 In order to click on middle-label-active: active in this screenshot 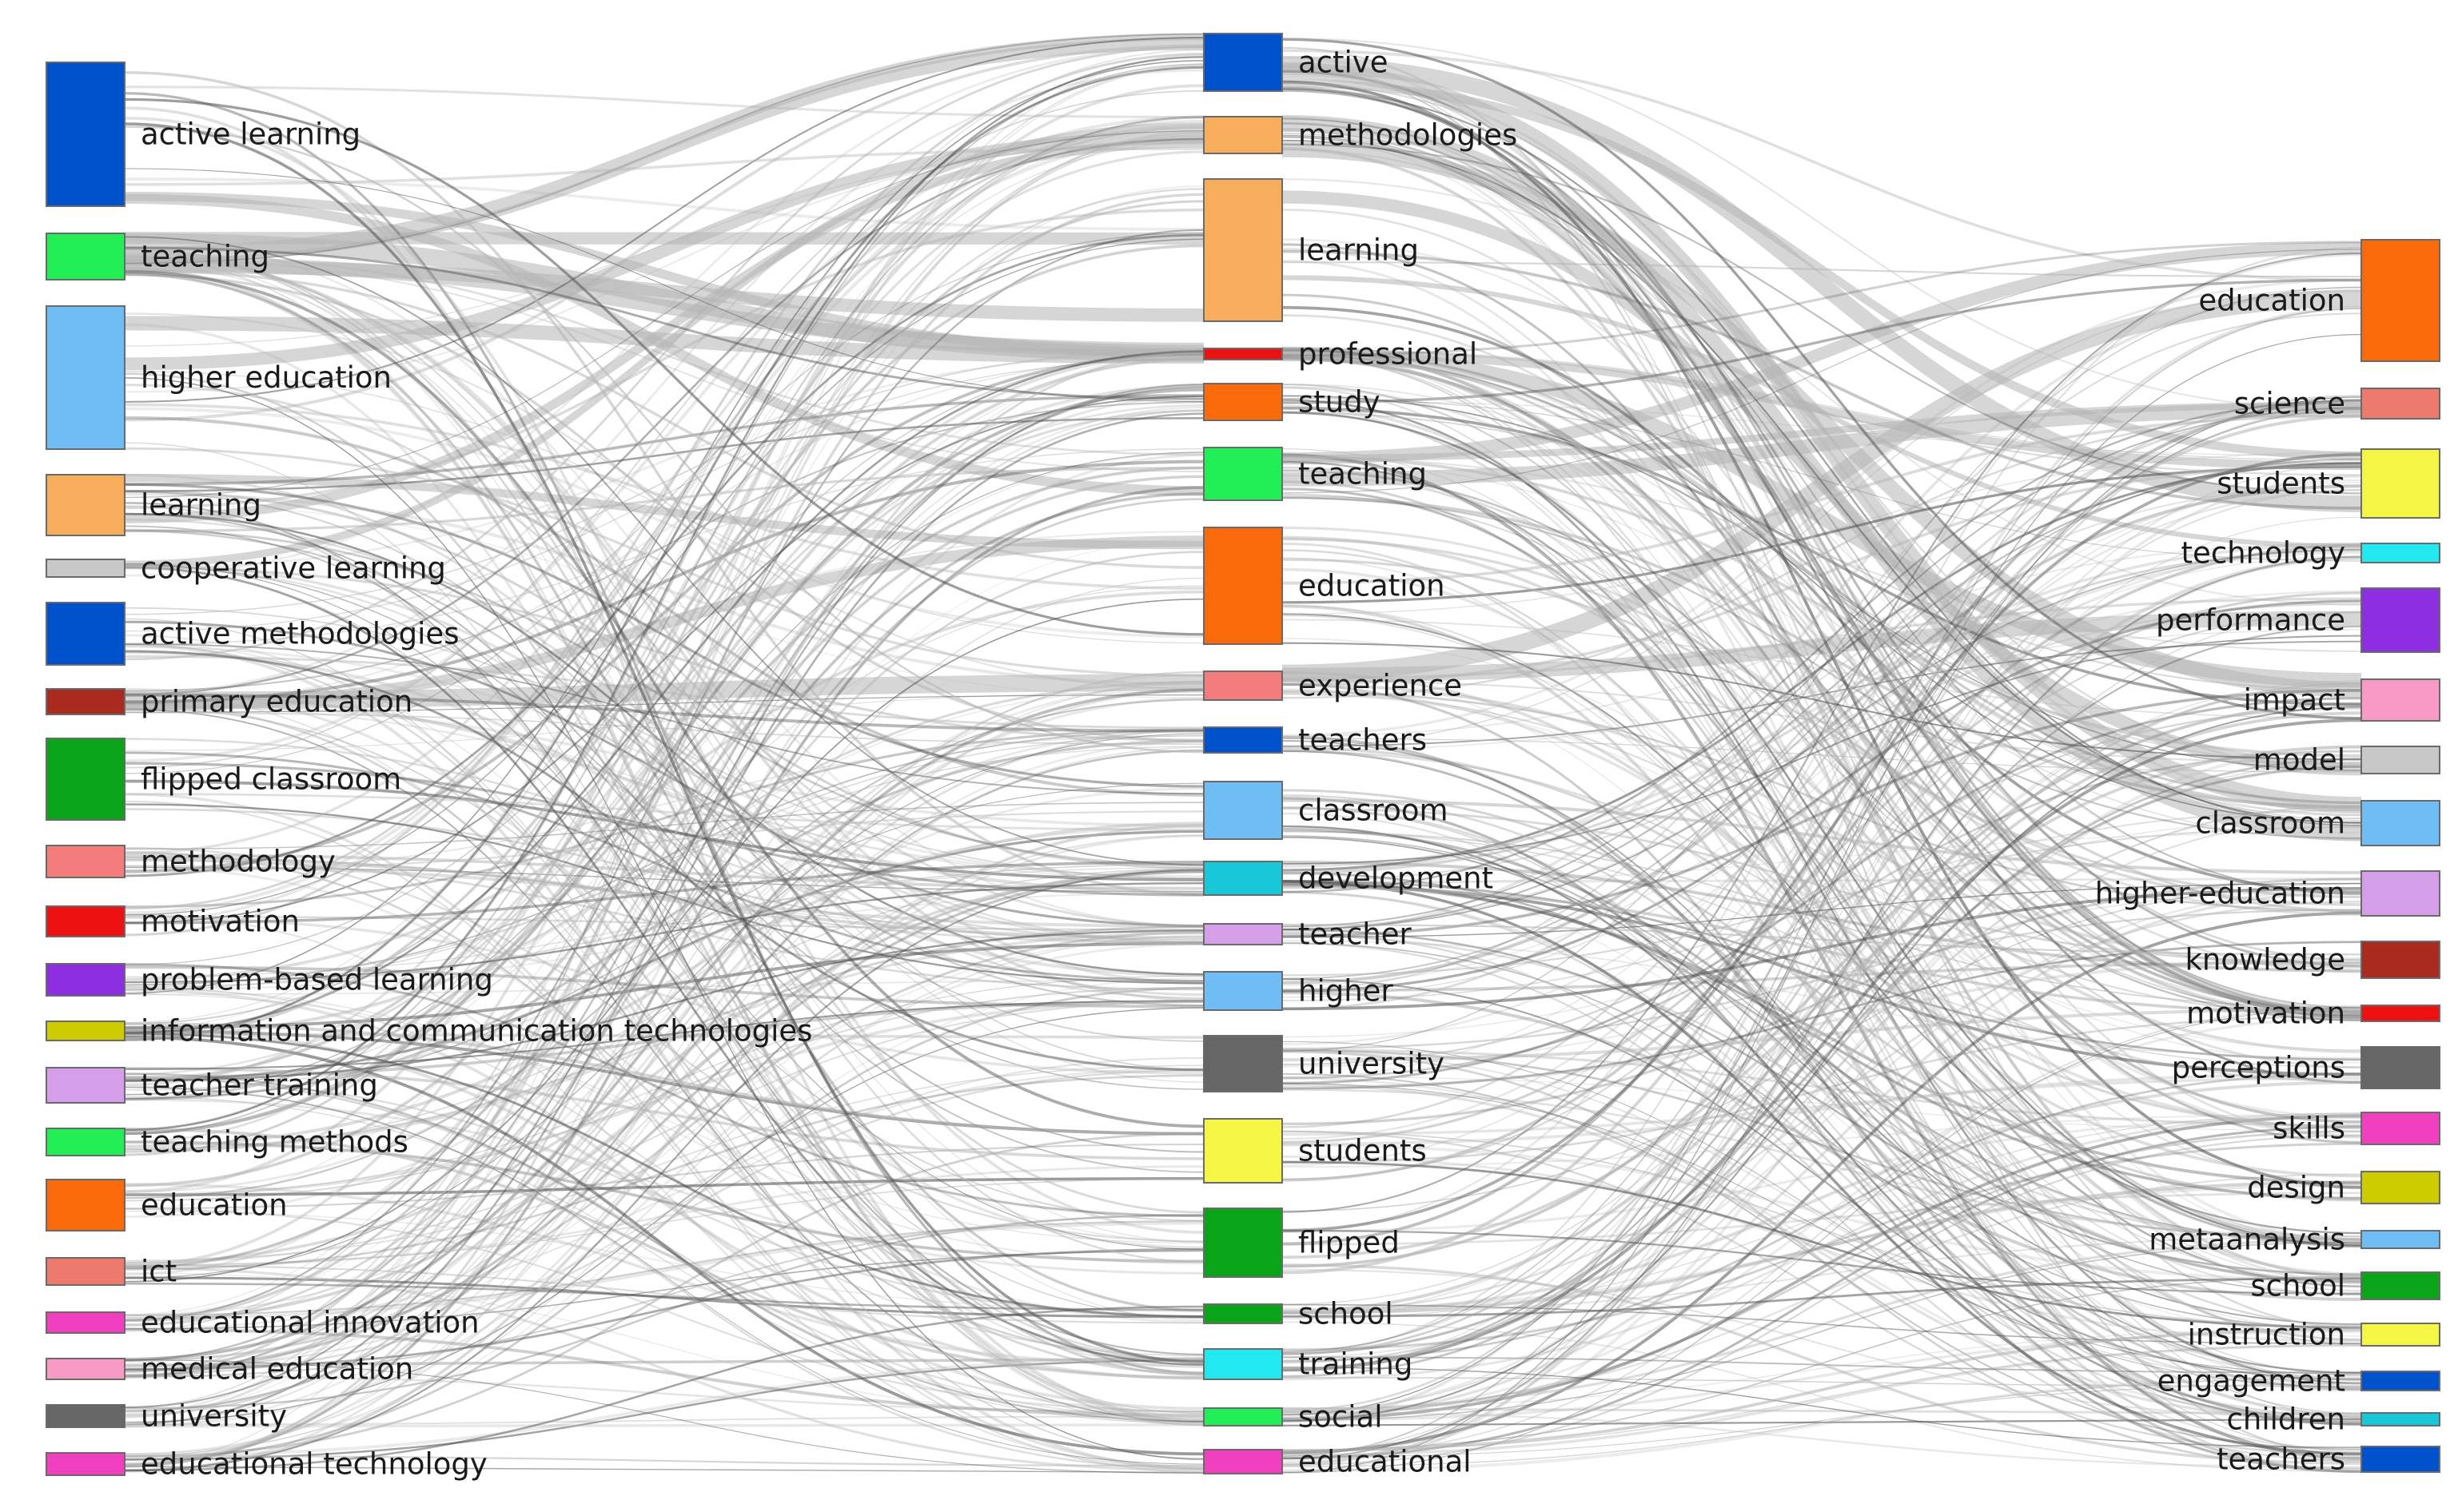, I will do `click(1343, 63)`.